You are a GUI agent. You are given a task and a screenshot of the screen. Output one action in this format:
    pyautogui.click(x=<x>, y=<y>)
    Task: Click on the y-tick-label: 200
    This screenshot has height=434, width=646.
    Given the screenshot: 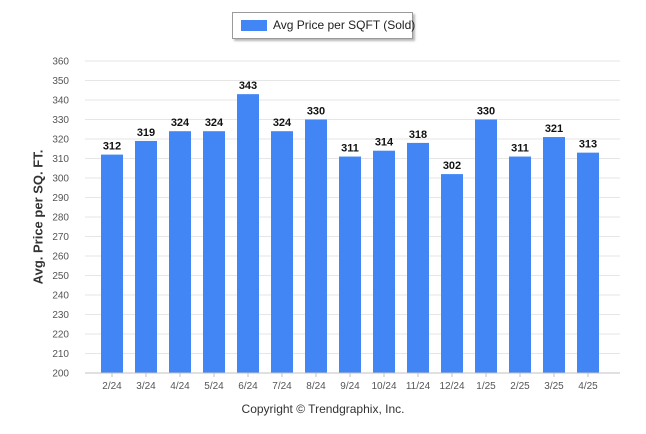 What is the action you would take?
    pyautogui.click(x=60, y=374)
    